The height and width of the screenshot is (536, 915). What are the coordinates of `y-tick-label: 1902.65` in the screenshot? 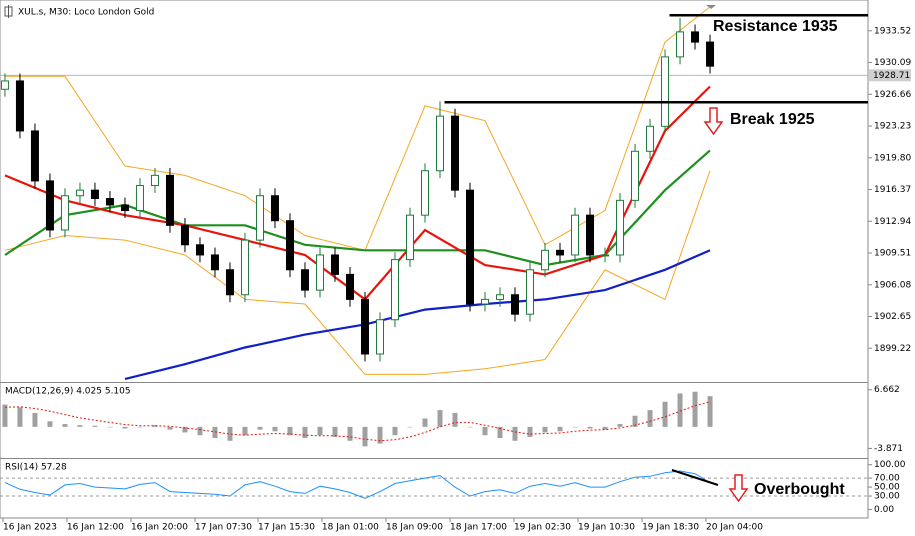 It's located at (892, 317).